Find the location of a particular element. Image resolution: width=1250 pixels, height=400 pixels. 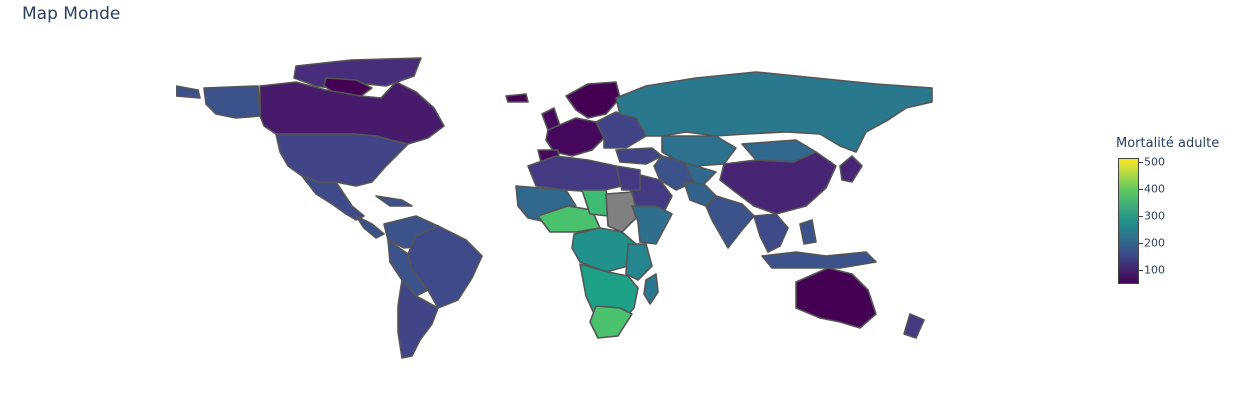

peru-bolivia is located at coordinates (408, 268).